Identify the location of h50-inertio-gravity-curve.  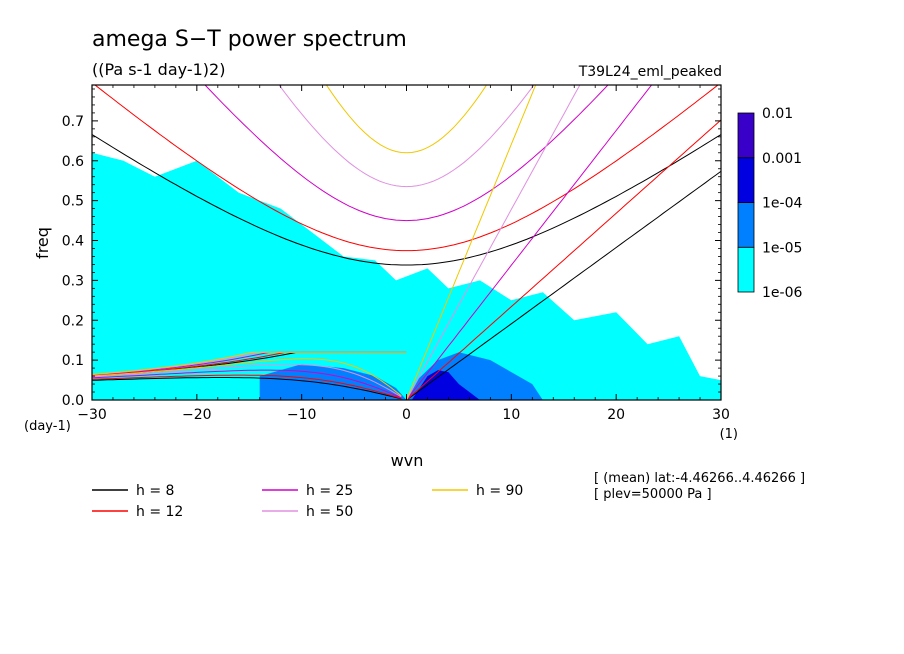
(406, 136).